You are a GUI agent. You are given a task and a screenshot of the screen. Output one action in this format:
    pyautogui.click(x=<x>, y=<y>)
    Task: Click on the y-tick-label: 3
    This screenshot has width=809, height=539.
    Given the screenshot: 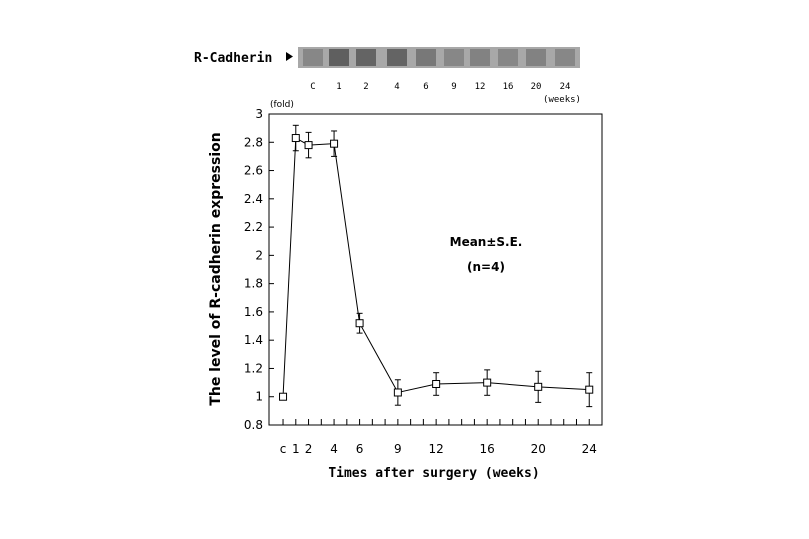 What is the action you would take?
    pyautogui.click(x=259, y=114)
    